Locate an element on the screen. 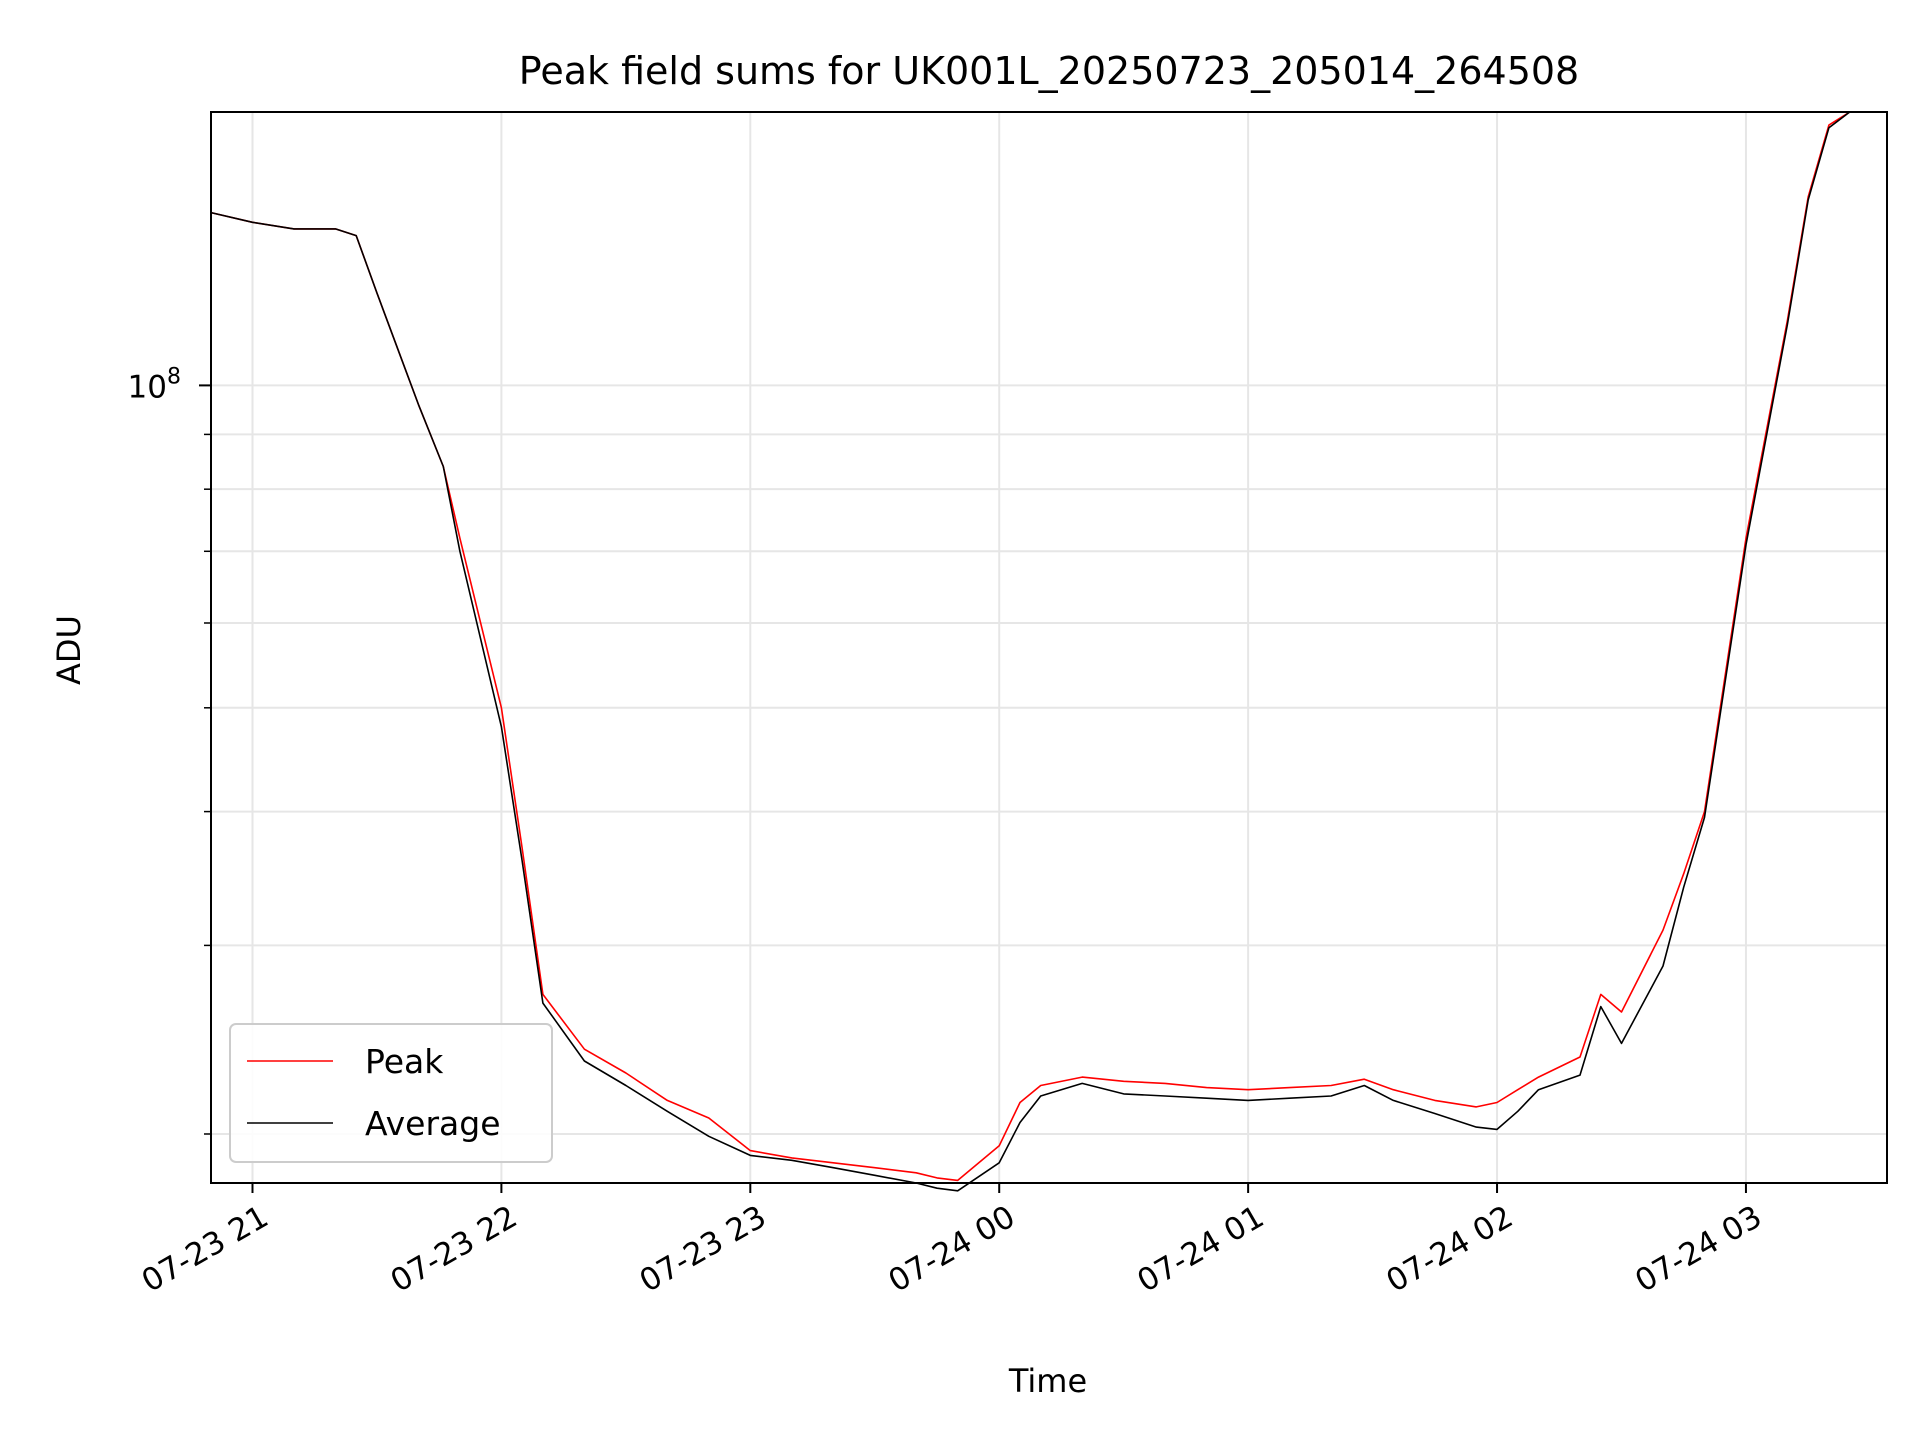 The width and height of the screenshot is (1920, 1440). x-tick-label: 07-23 21 is located at coordinates (205, 1249).